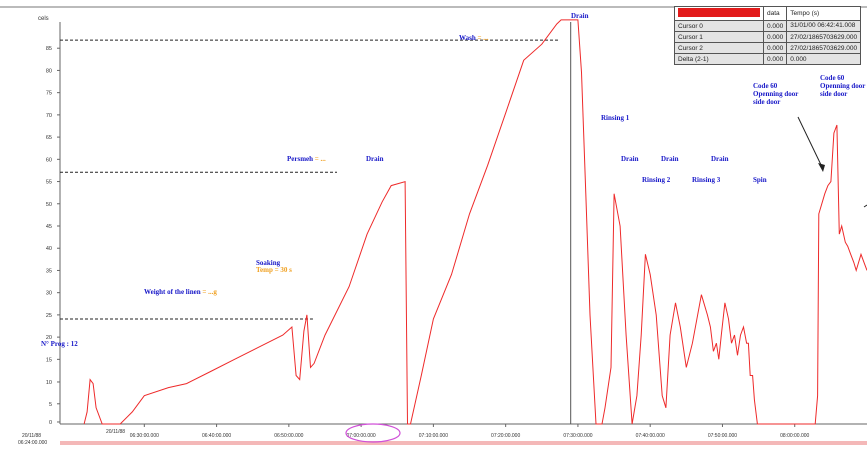  I want to click on annotation-weight: Weight of the linen = ...g, so click(180, 292).